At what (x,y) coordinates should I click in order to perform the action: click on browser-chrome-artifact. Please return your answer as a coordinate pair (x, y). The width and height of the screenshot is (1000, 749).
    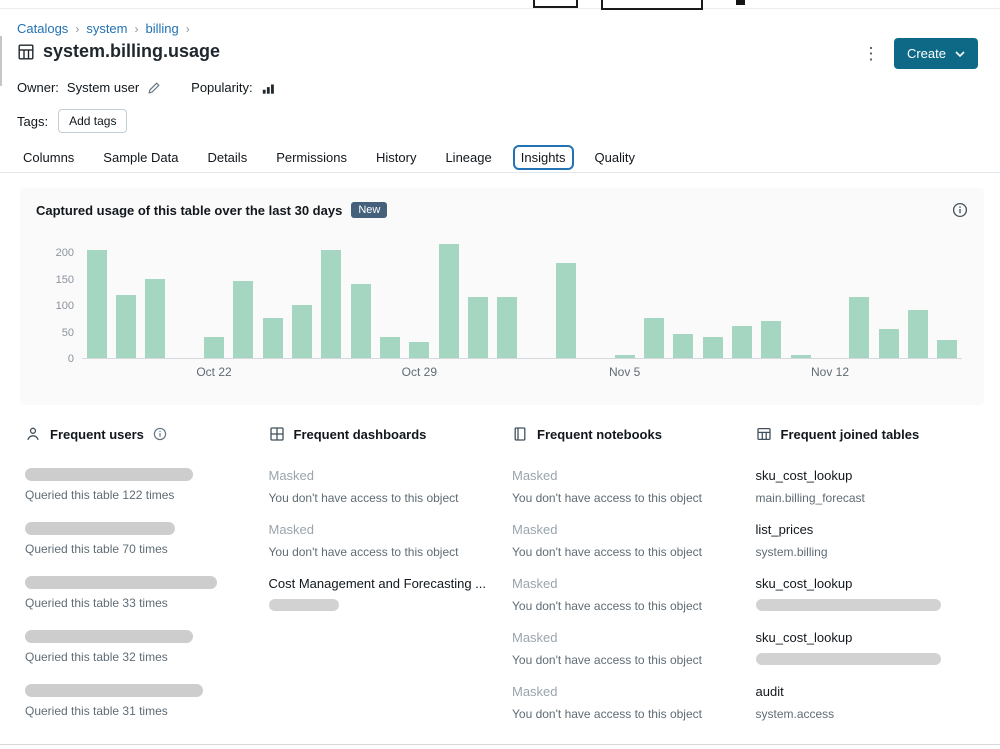
    Looking at the image, I should click on (652, 5).